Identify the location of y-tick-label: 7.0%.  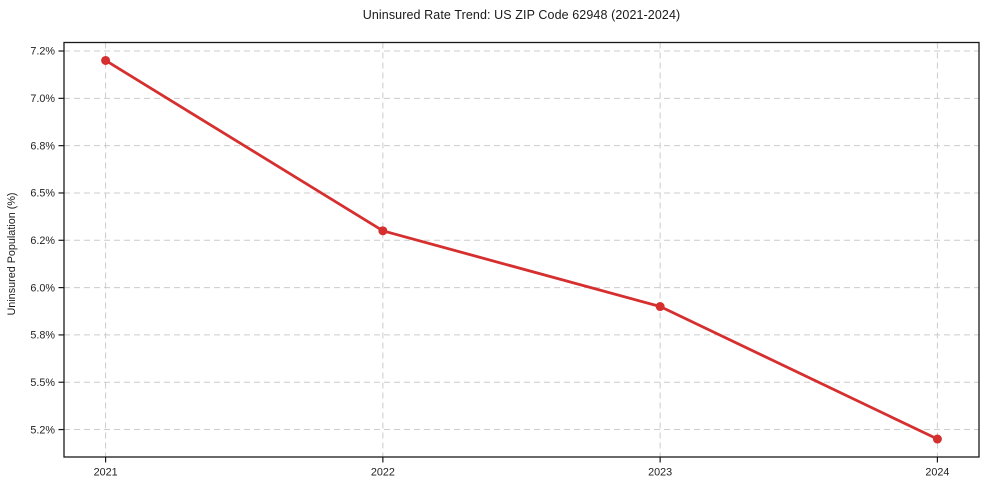
(42, 99).